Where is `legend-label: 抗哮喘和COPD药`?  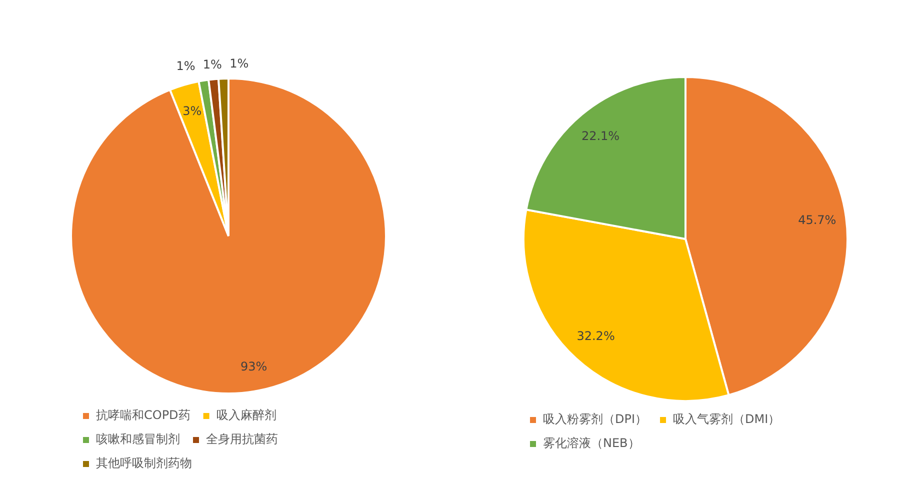 legend-label: 抗哮喘和COPD药 is located at coordinates (143, 415).